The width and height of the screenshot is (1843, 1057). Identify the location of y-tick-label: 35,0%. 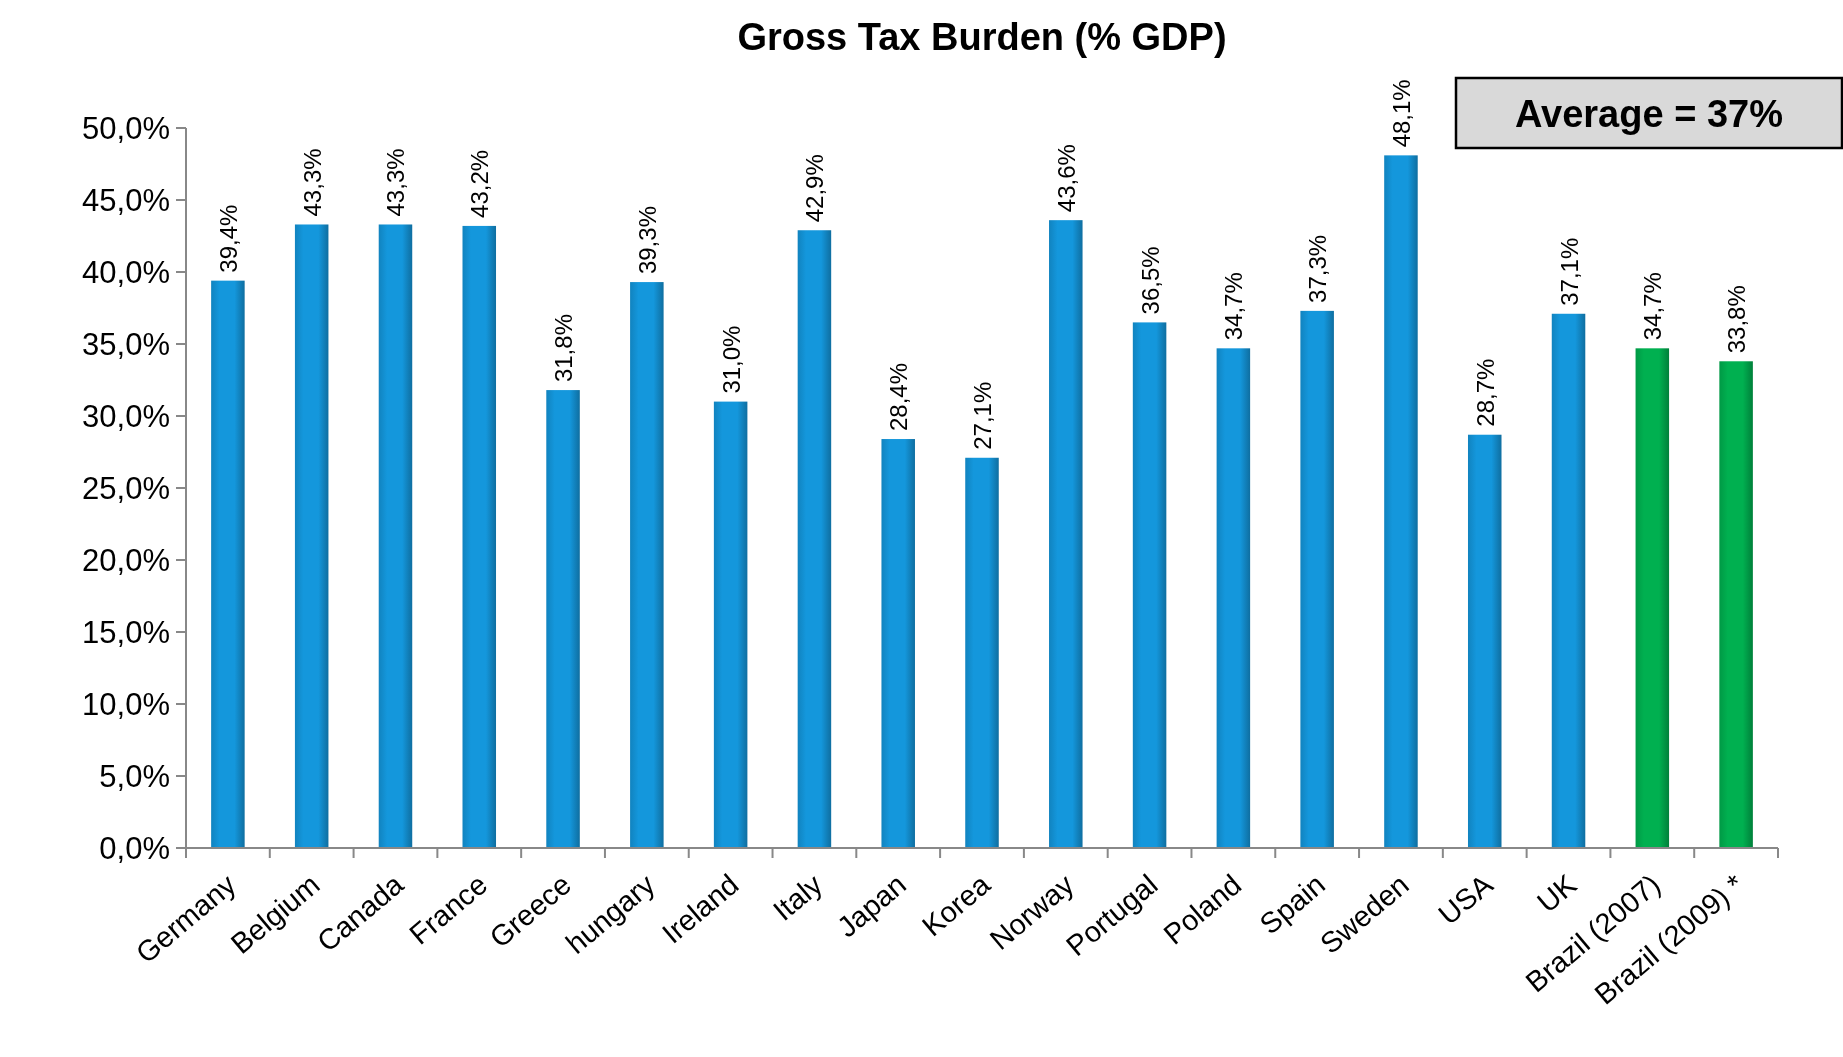
(126, 344).